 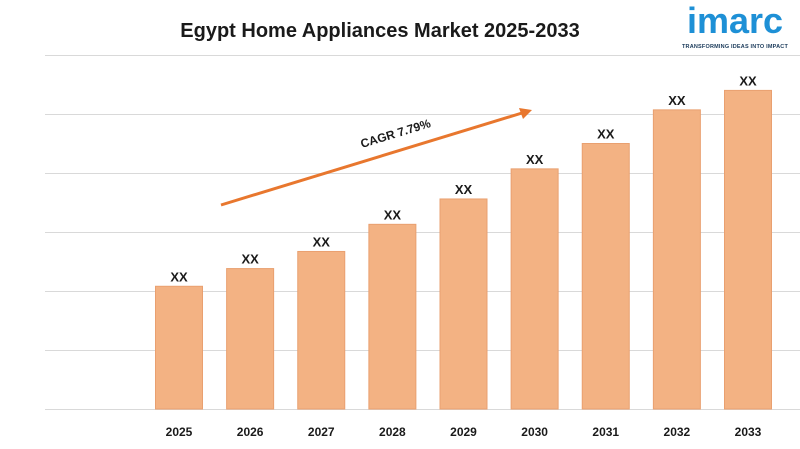 I want to click on data-label-2030: XX, so click(x=535, y=159).